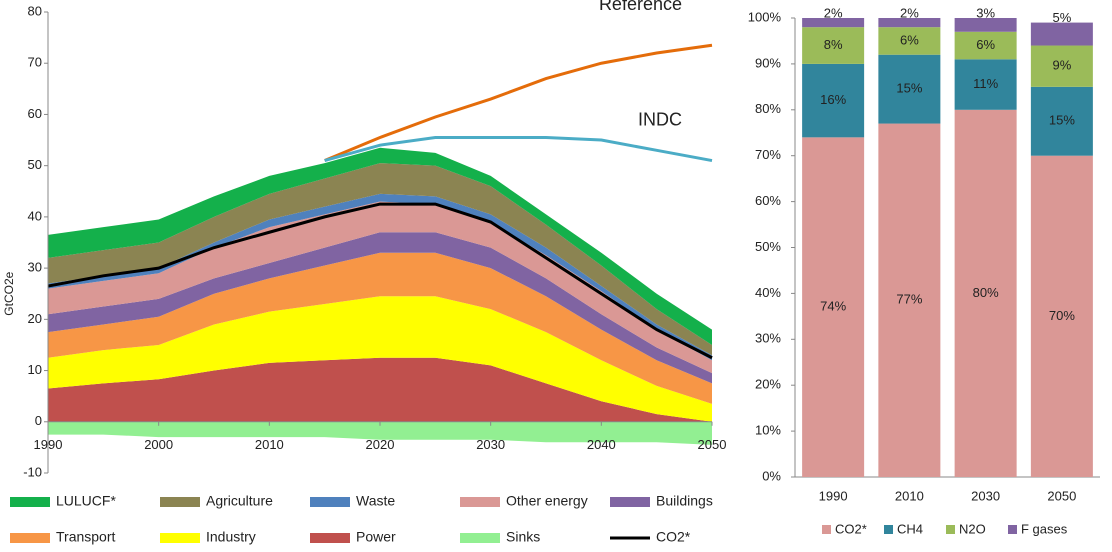 Image resolution: width=1112 pixels, height=552 pixels. Describe the element at coordinates (158, 444) in the screenshot. I see `x-tick-label: 2000` at that location.